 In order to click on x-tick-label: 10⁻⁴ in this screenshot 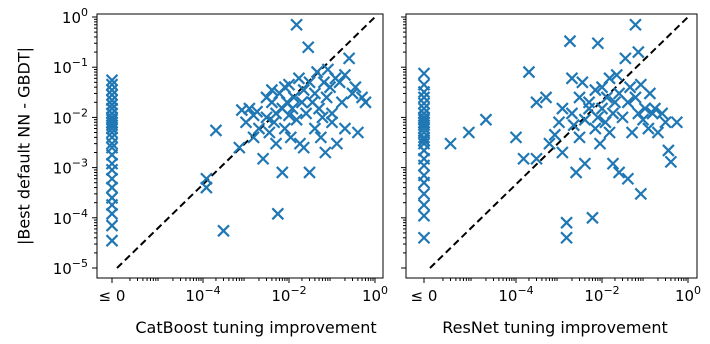, I will do `click(202, 294)`.